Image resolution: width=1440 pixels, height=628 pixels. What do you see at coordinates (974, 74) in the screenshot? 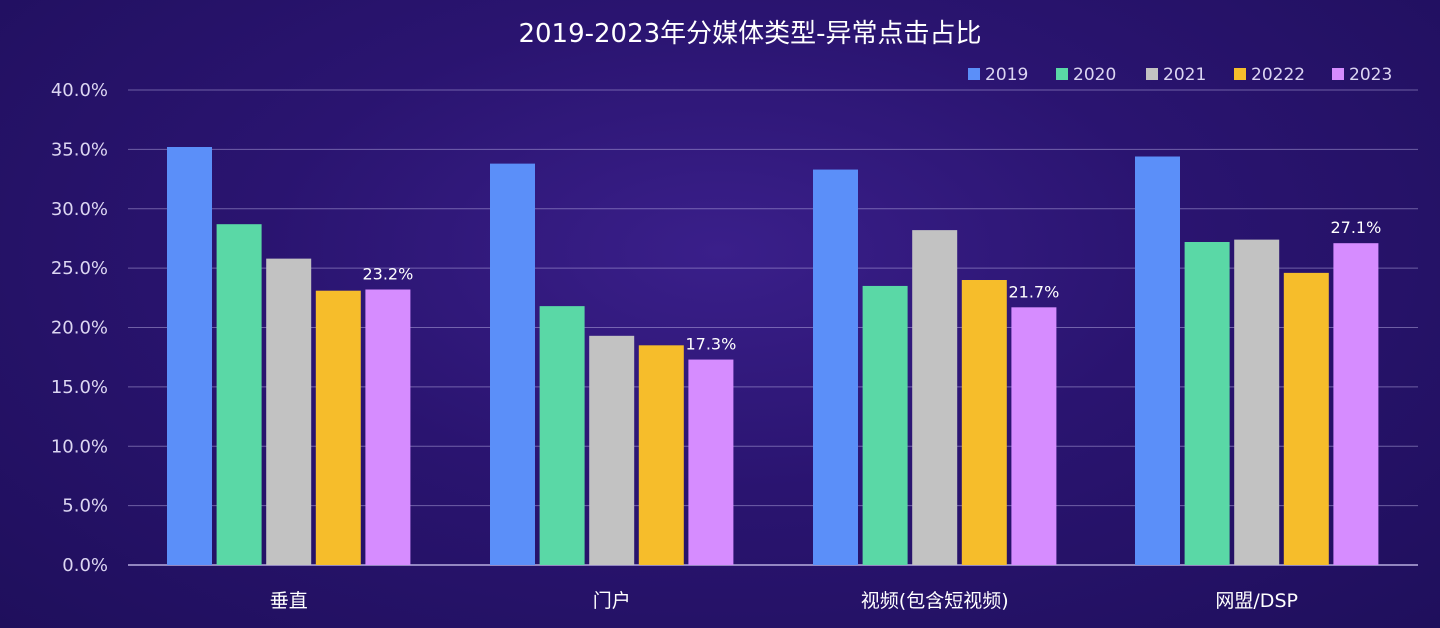
I see `legend-swatch-2019` at bounding box center [974, 74].